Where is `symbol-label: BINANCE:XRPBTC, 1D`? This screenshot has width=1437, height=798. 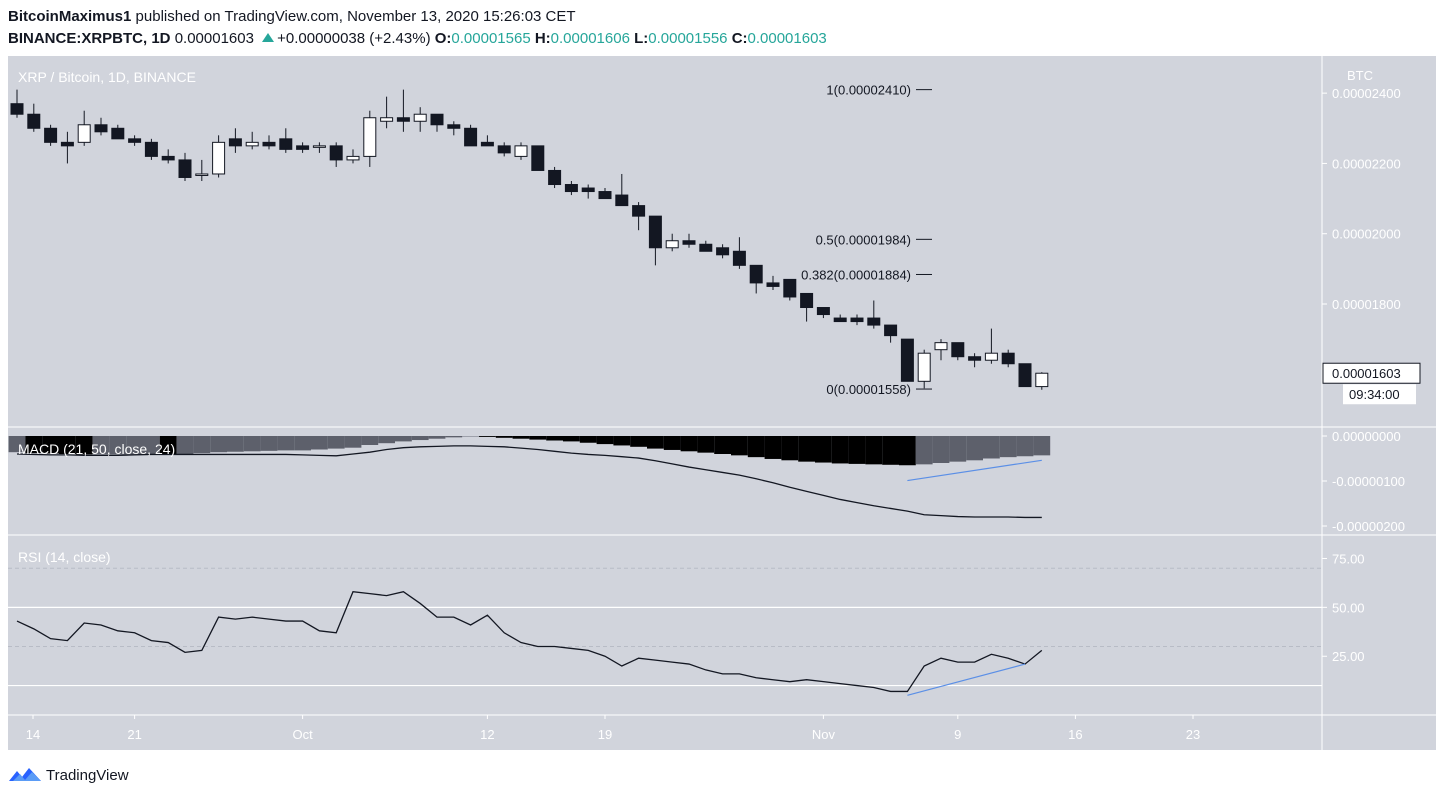
symbol-label: BINANCE:XRPBTC, 1D is located at coordinates (89, 38).